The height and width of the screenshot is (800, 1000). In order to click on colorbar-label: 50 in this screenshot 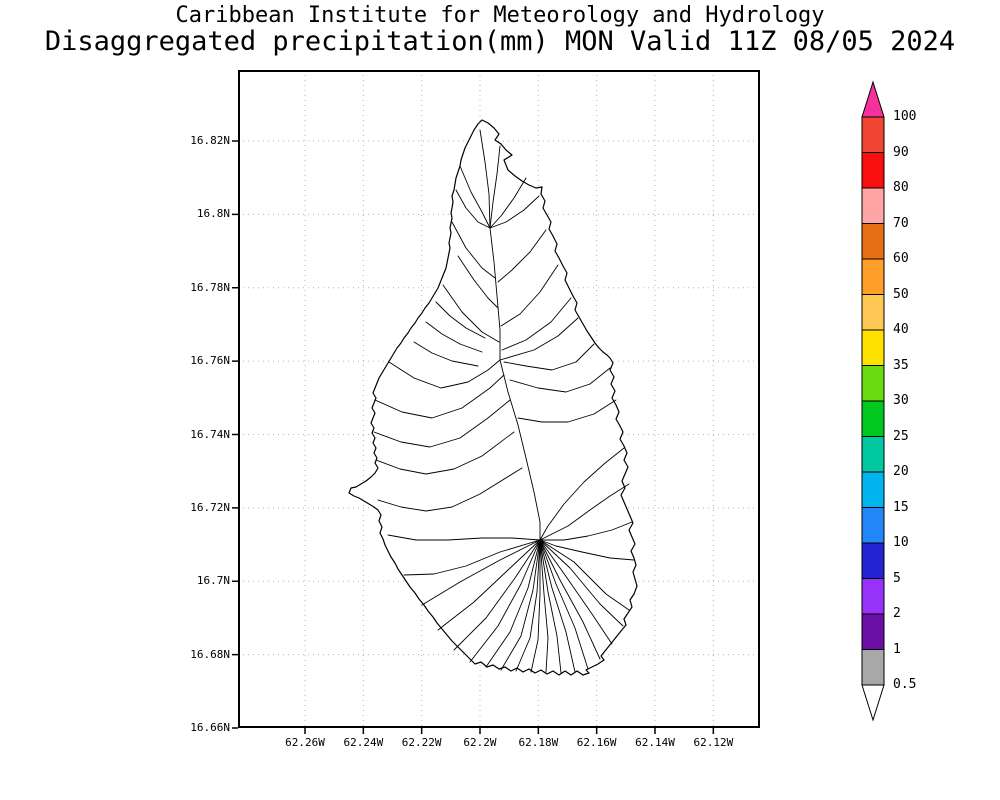, I will do `click(901, 294)`.